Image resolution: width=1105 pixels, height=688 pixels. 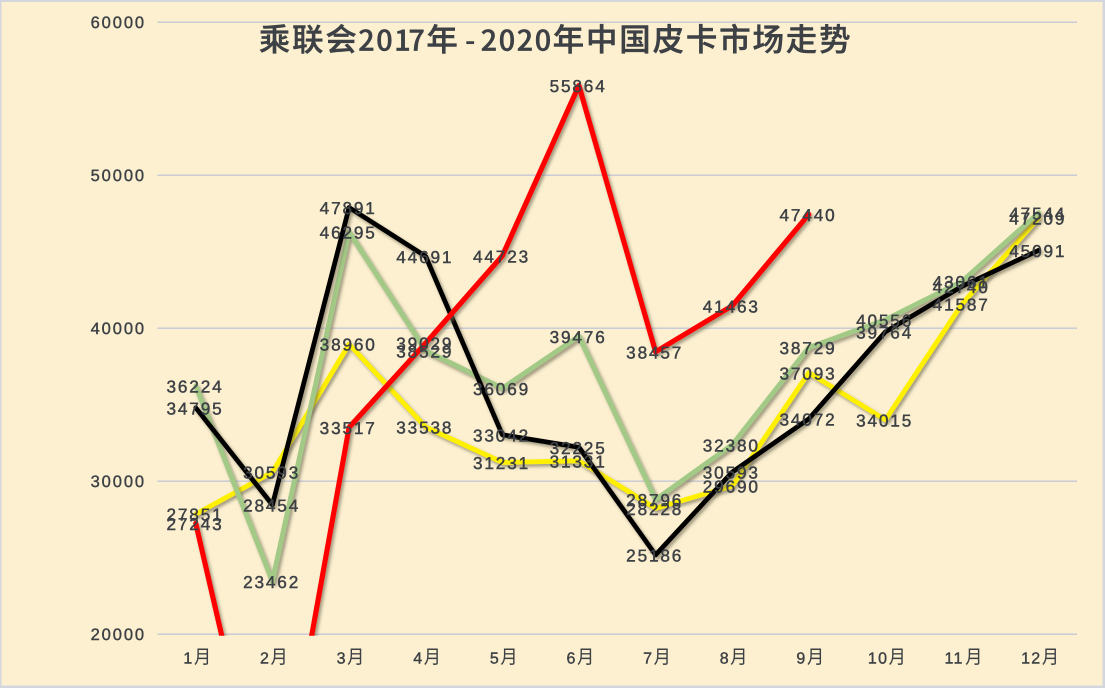 What do you see at coordinates (884, 420) in the screenshot?
I see `svg-text: 34015` at bounding box center [884, 420].